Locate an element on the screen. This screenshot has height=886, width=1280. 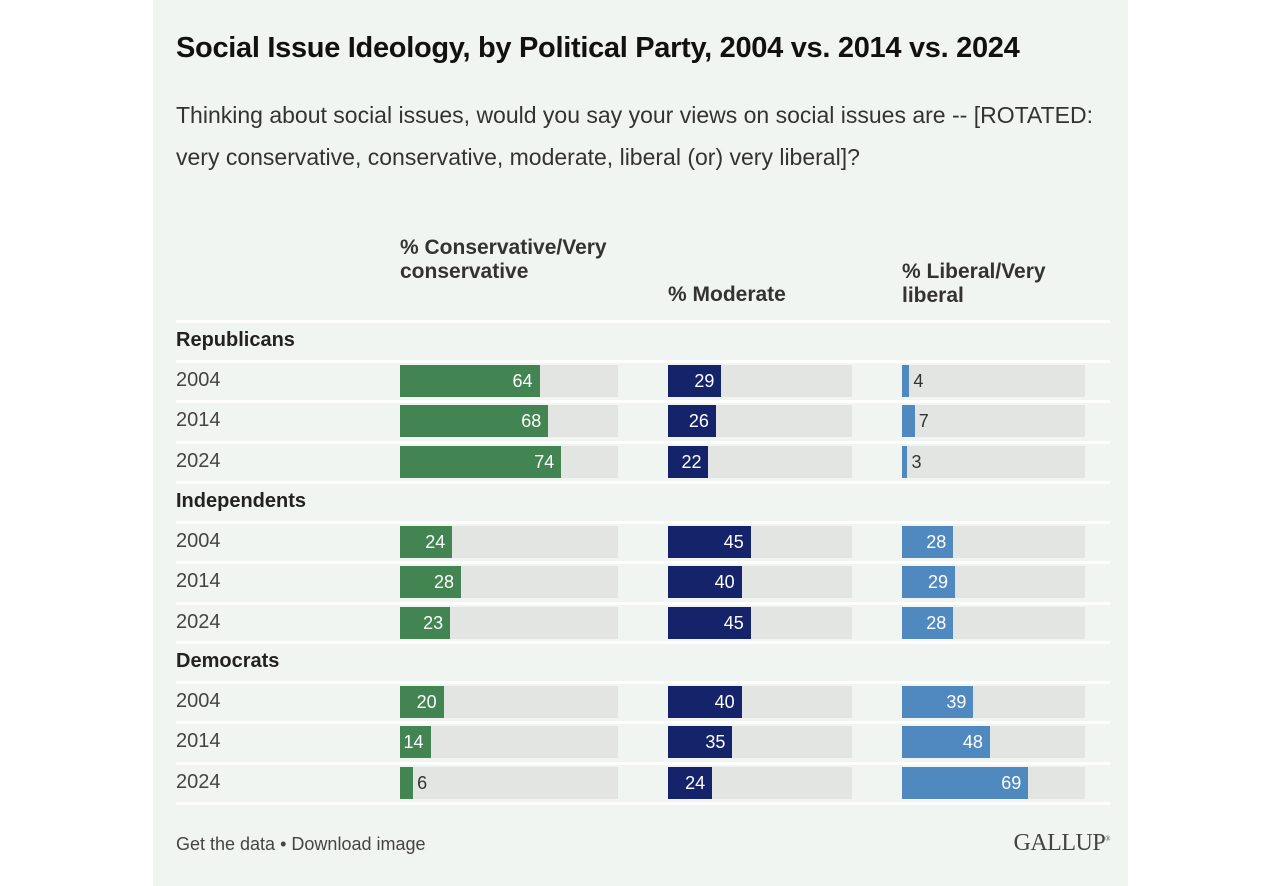
bar-value-label-conservative: 6 is located at coordinates (422, 782).